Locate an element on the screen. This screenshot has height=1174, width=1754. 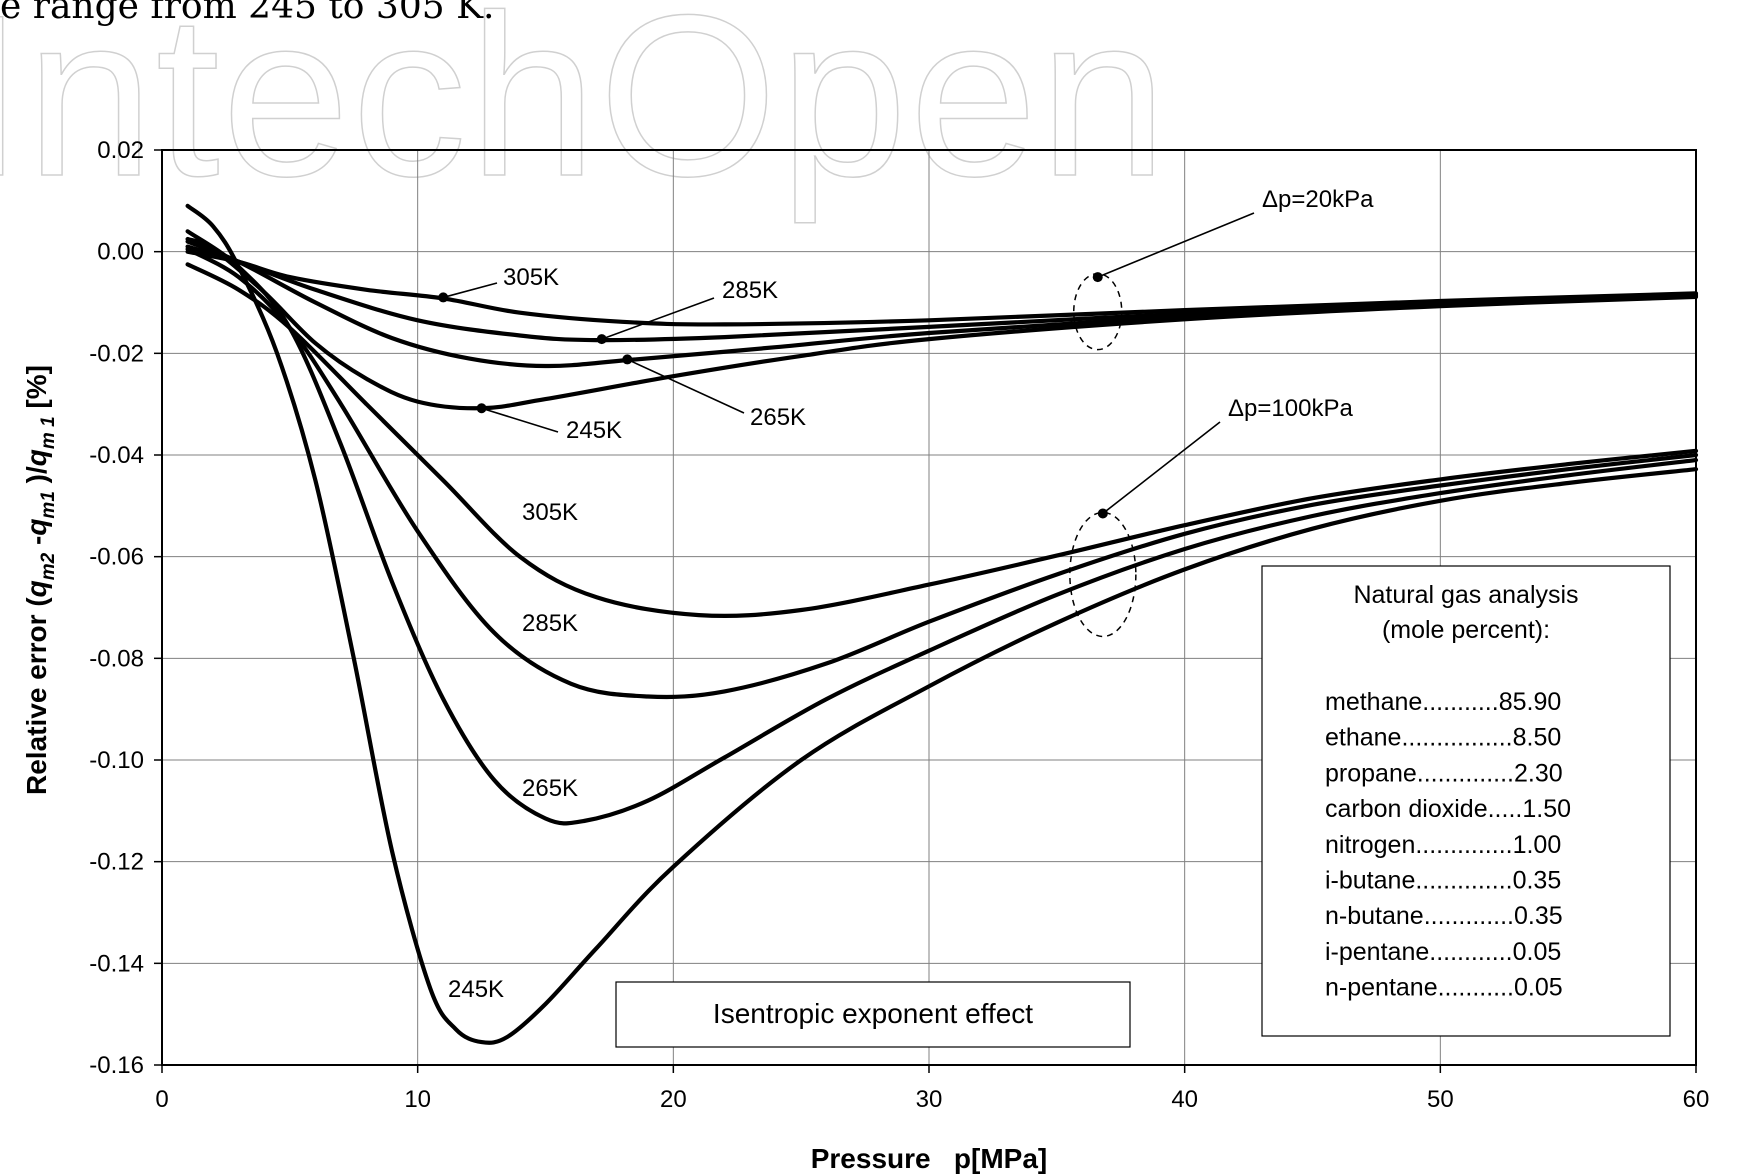
analysis-row: methane...........85.90 is located at coordinates (1443, 702).